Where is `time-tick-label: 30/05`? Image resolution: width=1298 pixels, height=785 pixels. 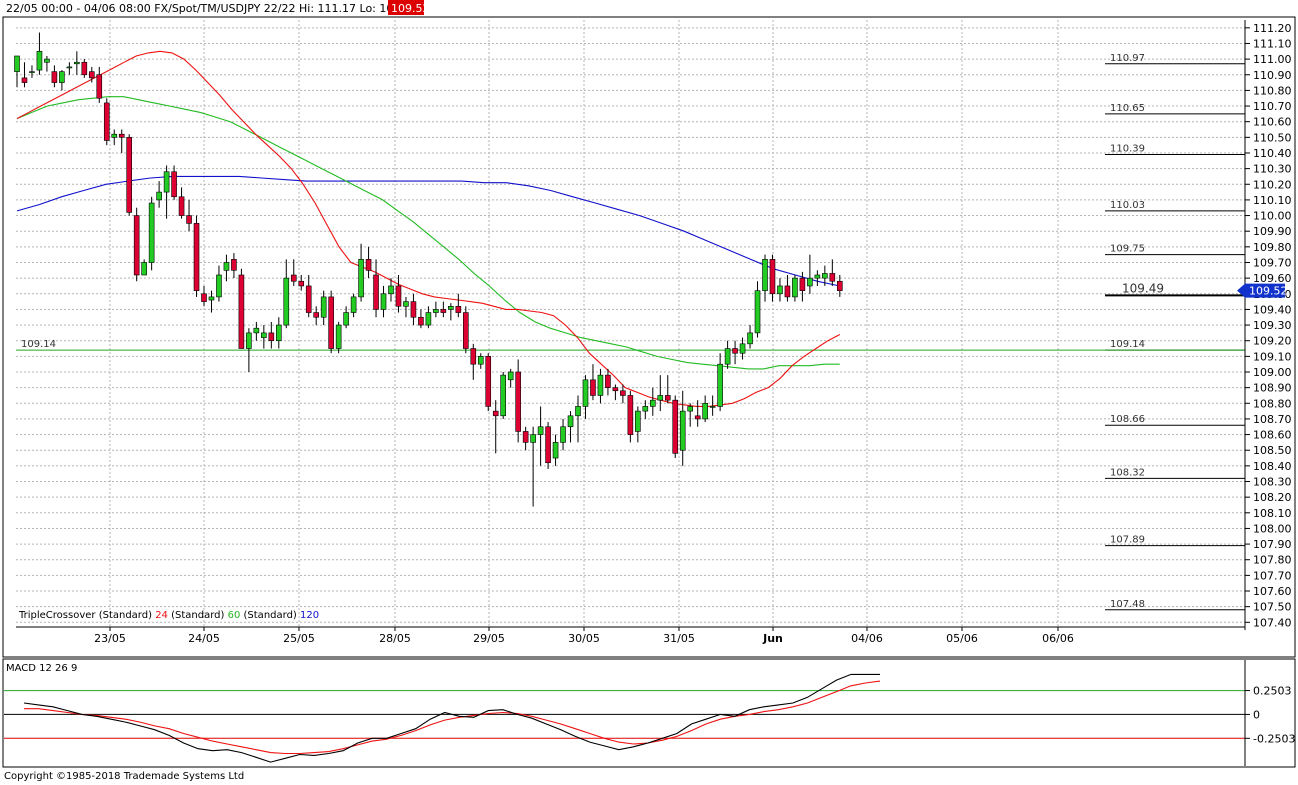
time-tick-label: 30/05 is located at coordinates (584, 638).